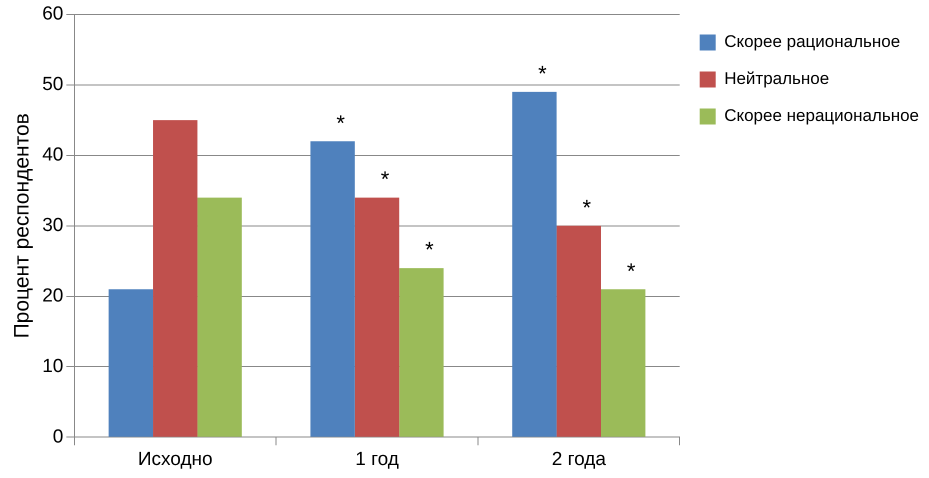  What do you see at coordinates (53, 14) in the screenshot?
I see `y-tick-label: 60` at bounding box center [53, 14].